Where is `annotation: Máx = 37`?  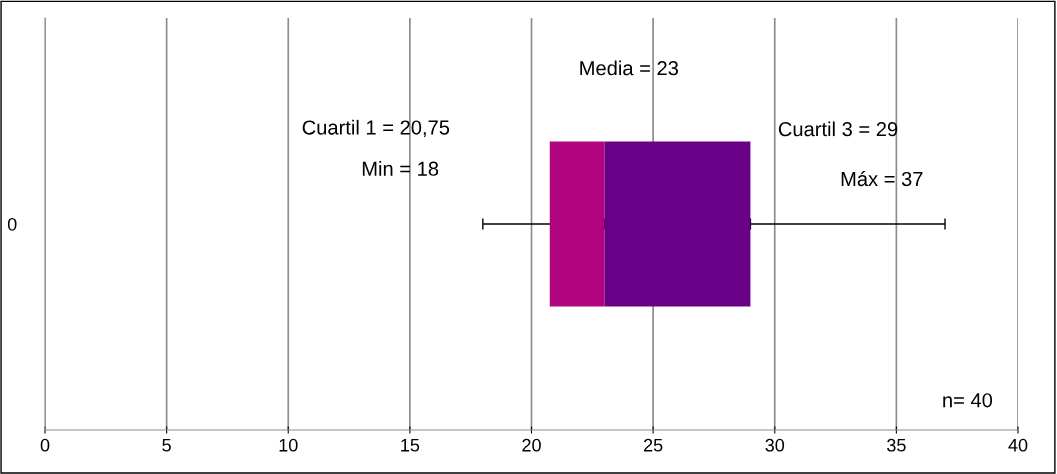 annotation: Máx = 37 is located at coordinates (882, 179).